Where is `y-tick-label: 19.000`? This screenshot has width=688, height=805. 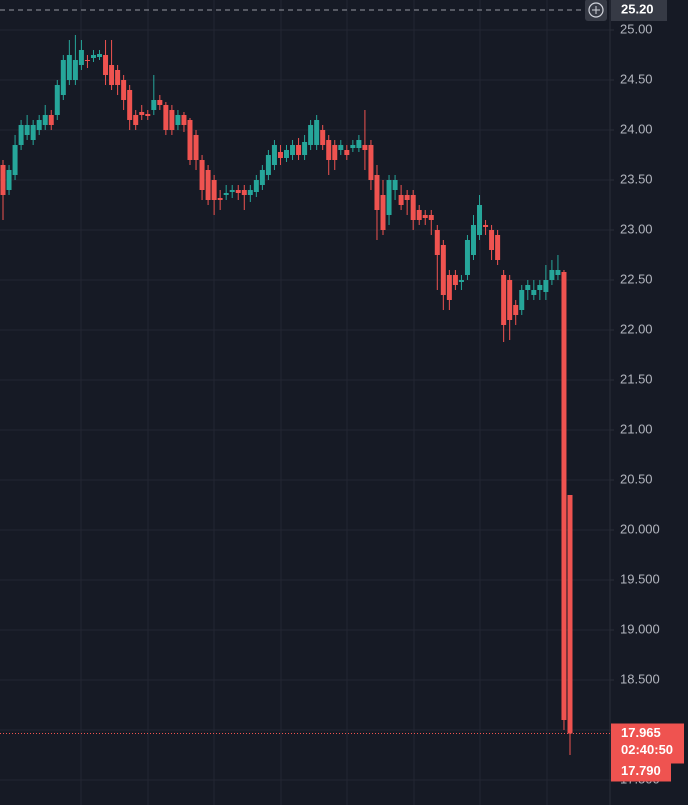 y-tick-label: 19.000 is located at coordinates (640, 628).